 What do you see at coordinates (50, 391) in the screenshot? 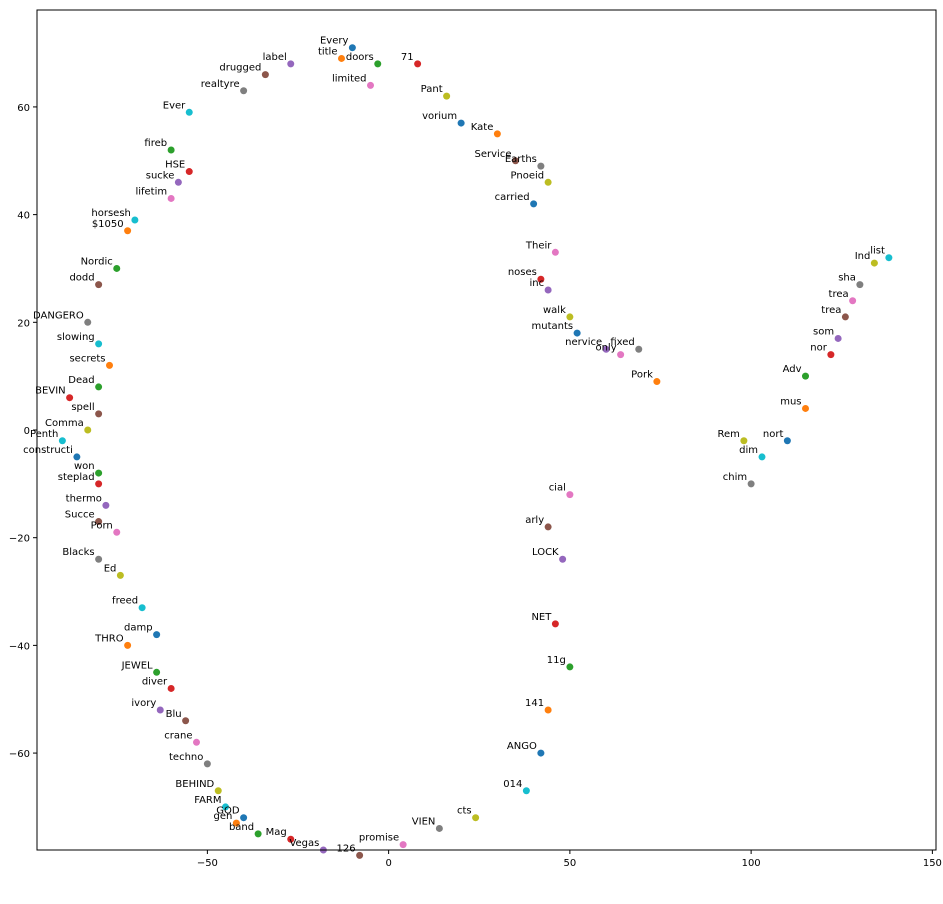
I see `point-label: BEVIN` at bounding box center [50, 391].